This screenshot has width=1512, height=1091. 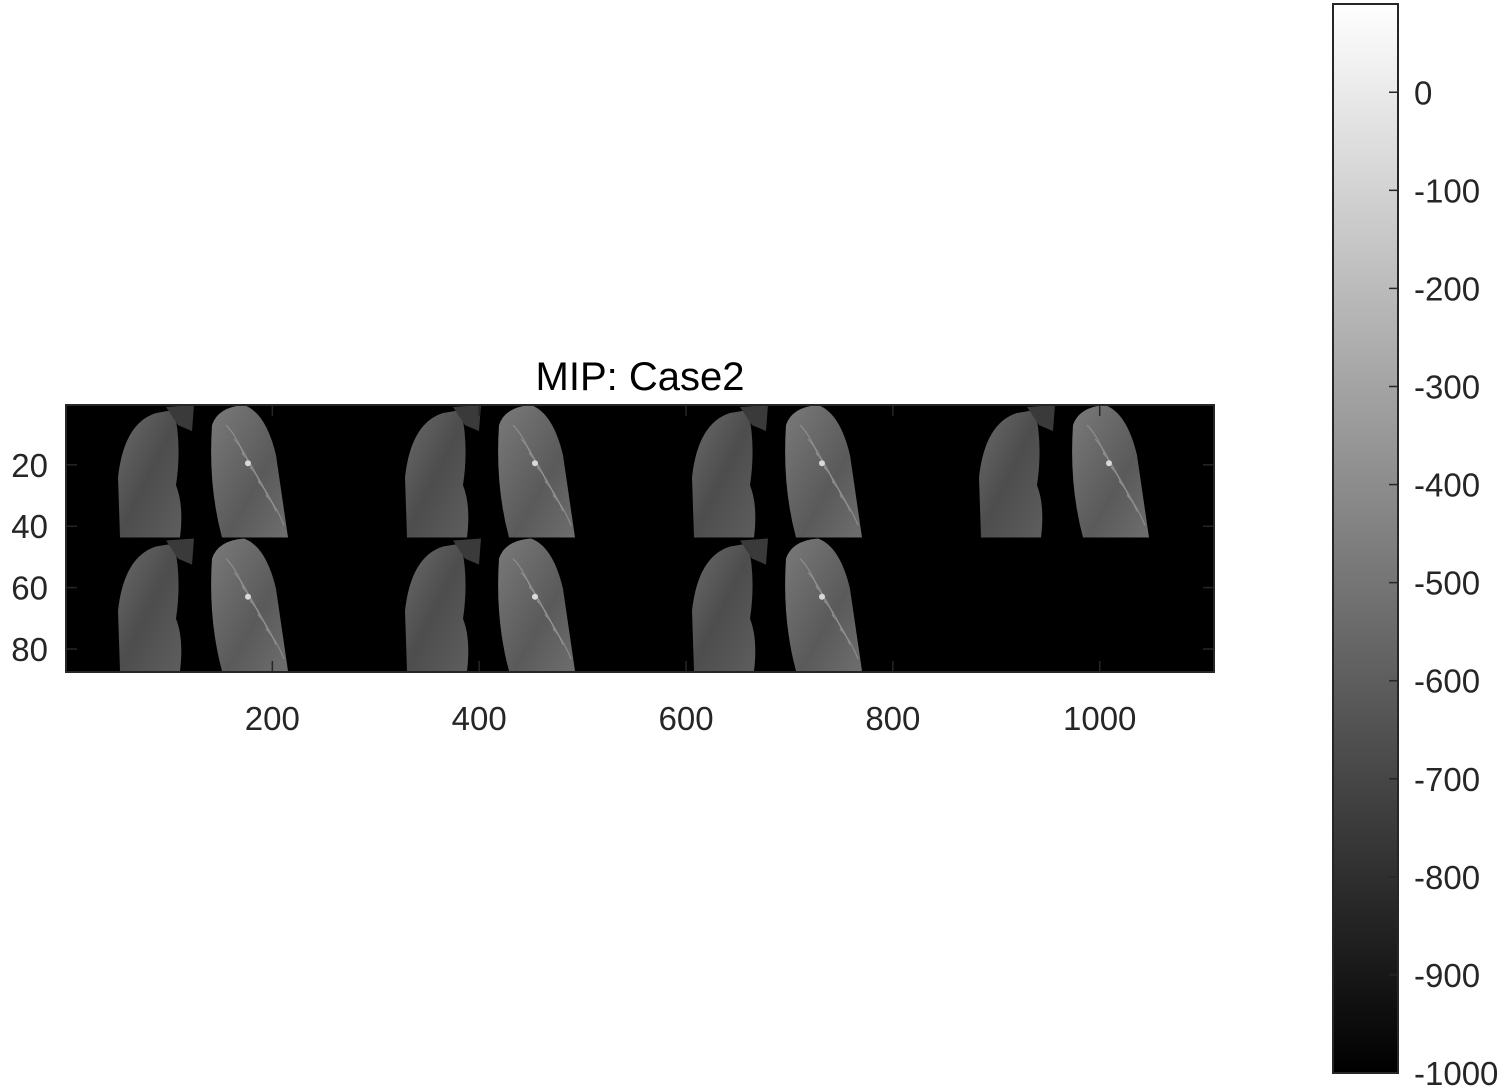 I want to click on colorbar-tick-label: -200, so click(x=1447, y=288).